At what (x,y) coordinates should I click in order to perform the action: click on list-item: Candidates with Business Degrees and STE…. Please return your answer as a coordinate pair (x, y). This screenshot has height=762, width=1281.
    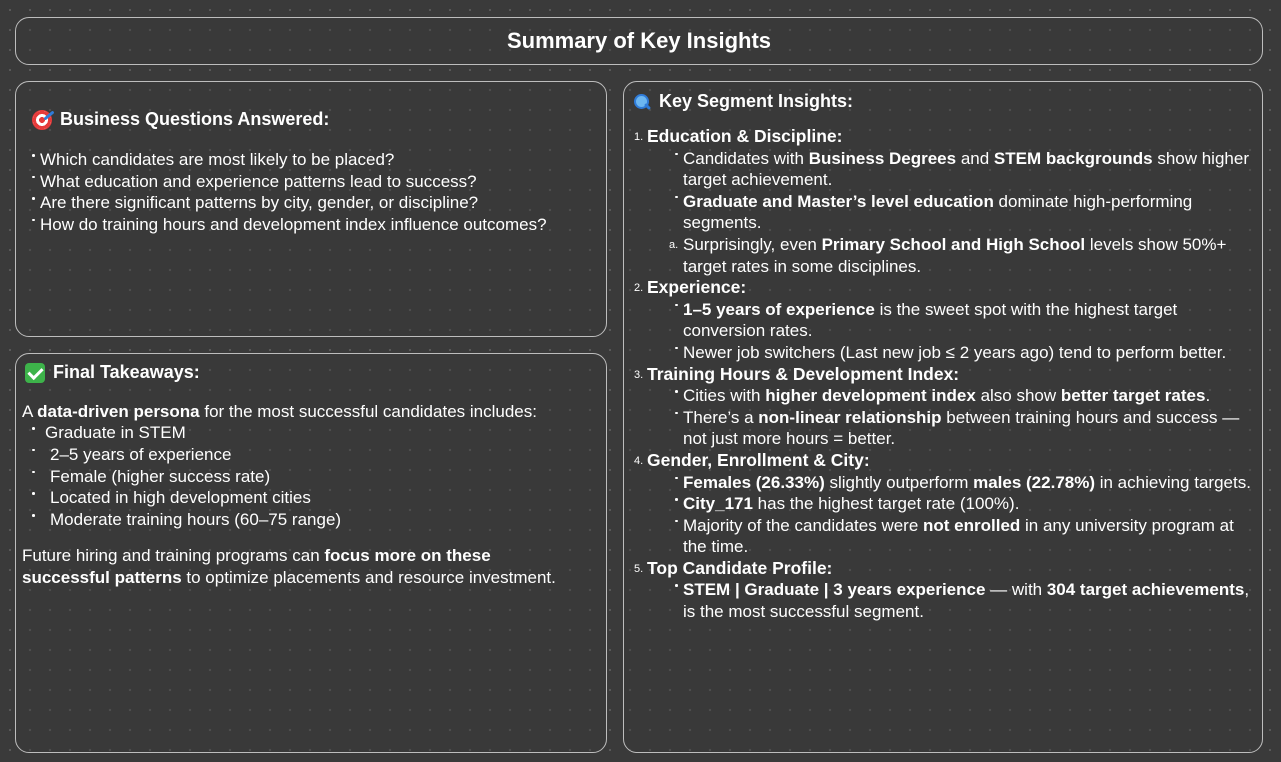
    Looking at the image, I should click on (964, 169).